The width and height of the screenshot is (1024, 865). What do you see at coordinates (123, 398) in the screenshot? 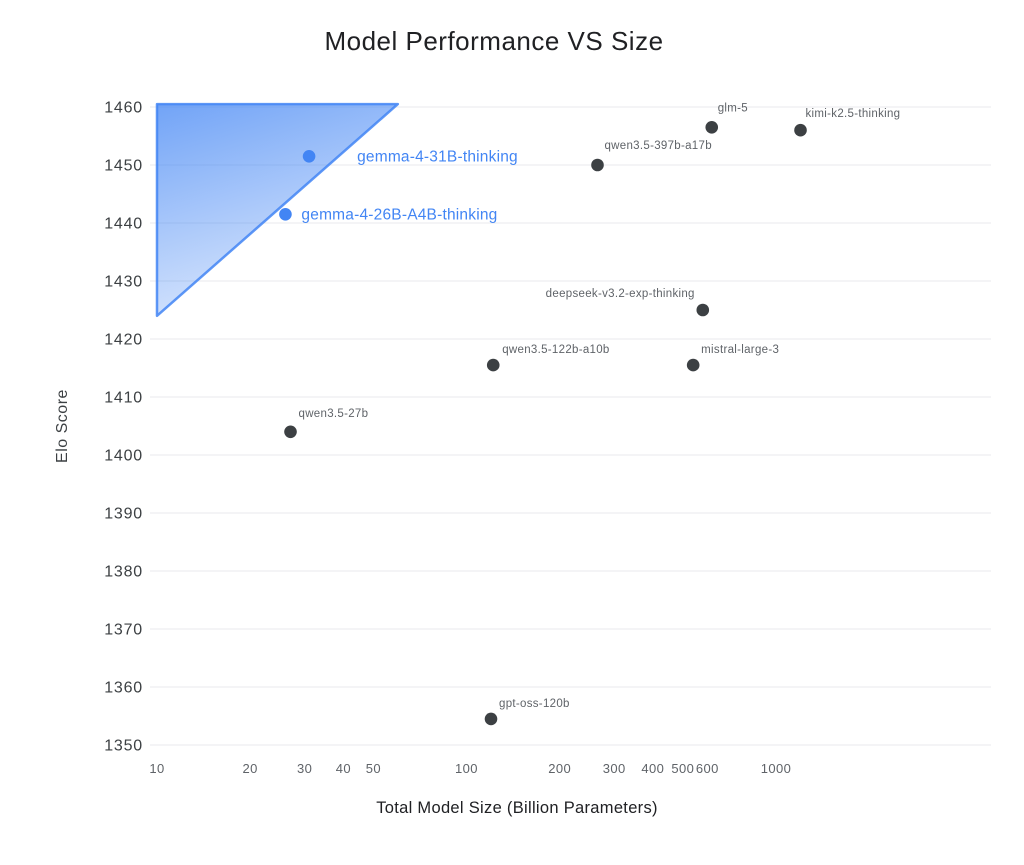
I see `y-tick-label-1410: 1410` at bounding box center [123, 398].